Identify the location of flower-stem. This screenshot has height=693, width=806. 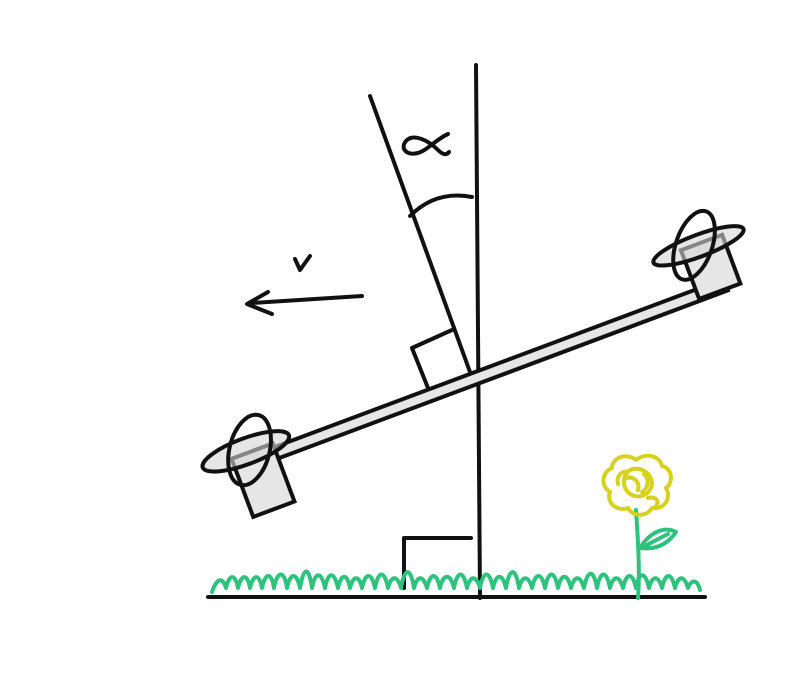
(637, 554).